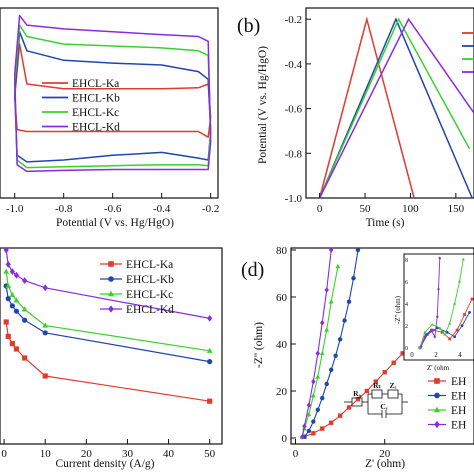  I want to click on panel-a-legend-label: EHCL-Ka, so click(95, 84).